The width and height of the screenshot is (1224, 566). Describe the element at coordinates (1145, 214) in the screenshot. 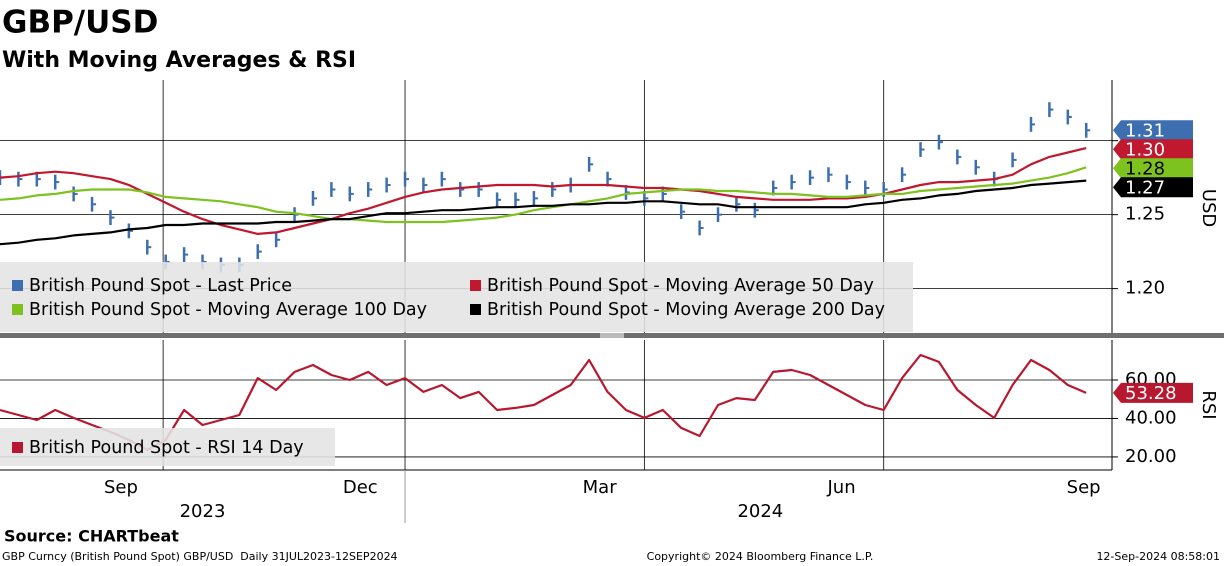

I see `y-tick-label: 1.25` at that location.